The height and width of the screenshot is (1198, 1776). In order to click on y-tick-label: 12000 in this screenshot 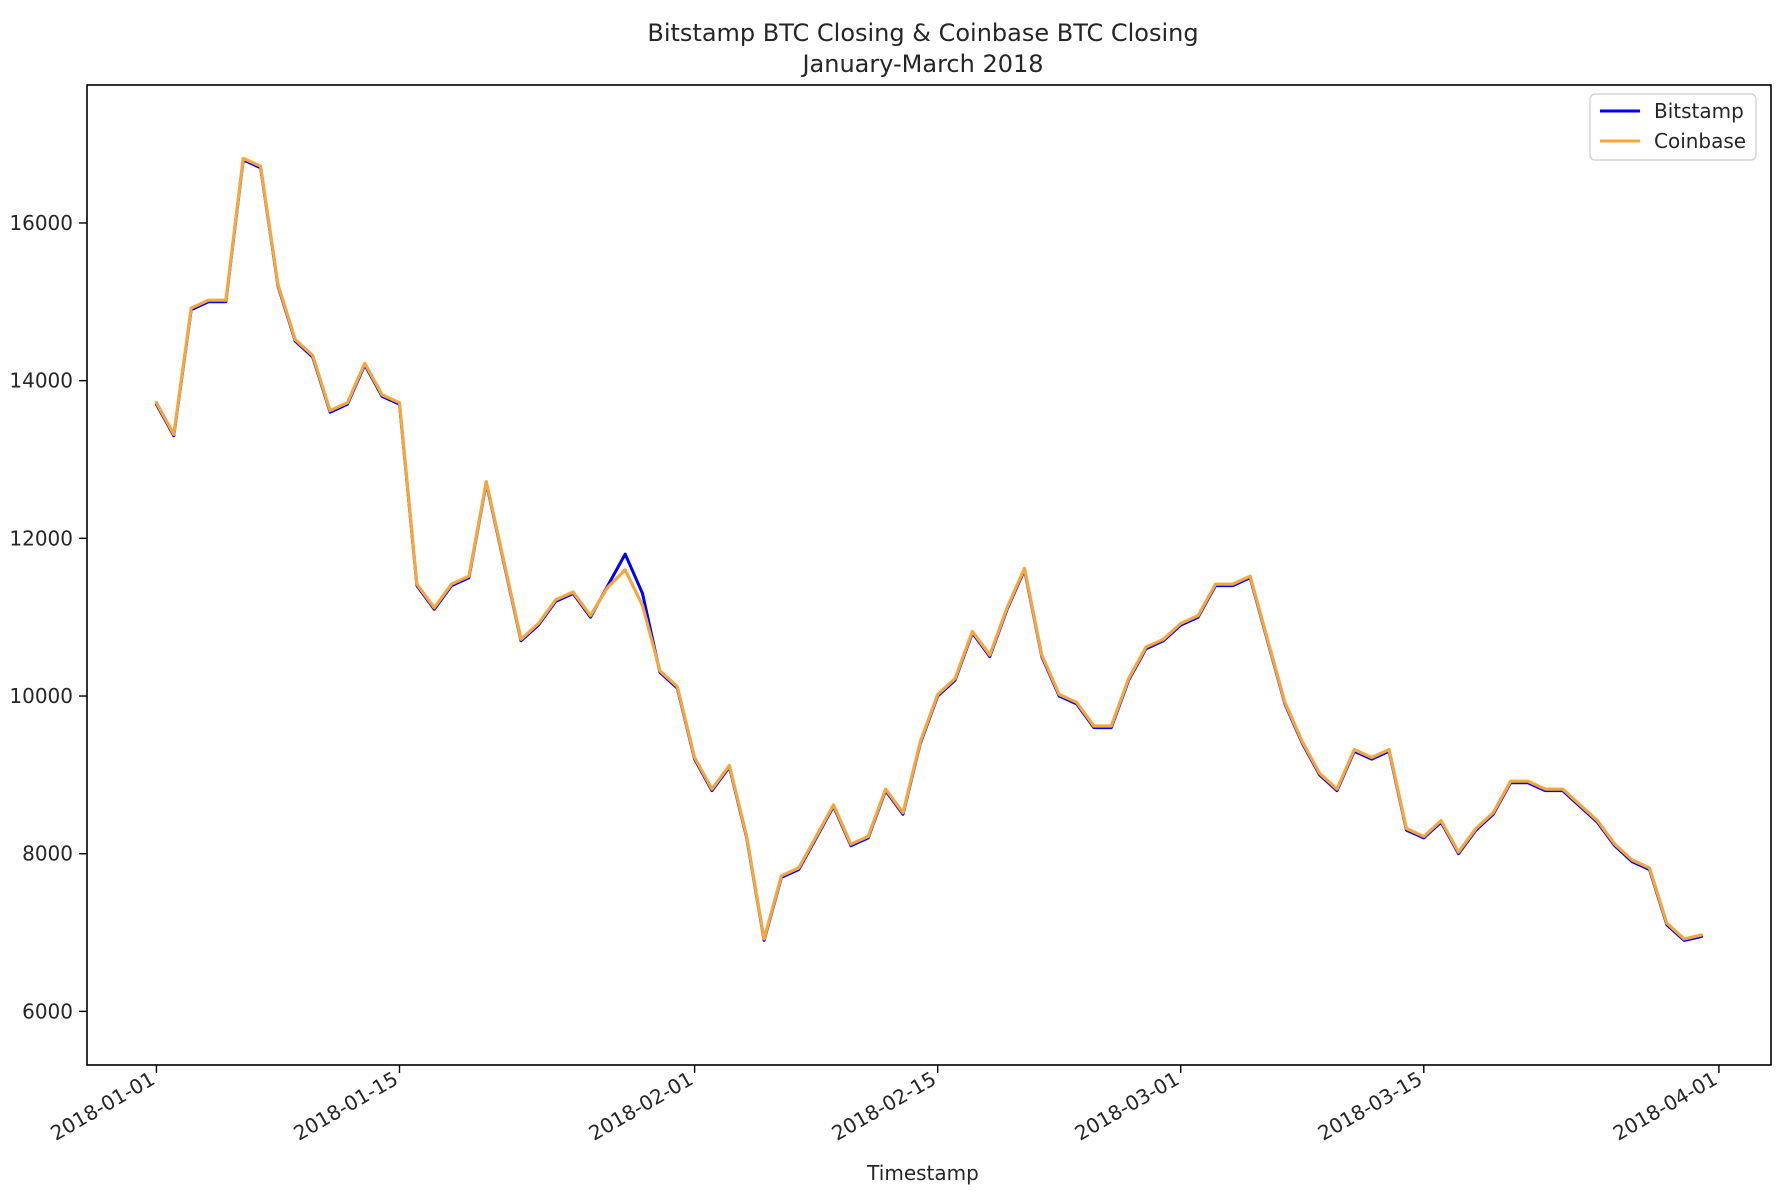, I will do `click(41, 538)`.